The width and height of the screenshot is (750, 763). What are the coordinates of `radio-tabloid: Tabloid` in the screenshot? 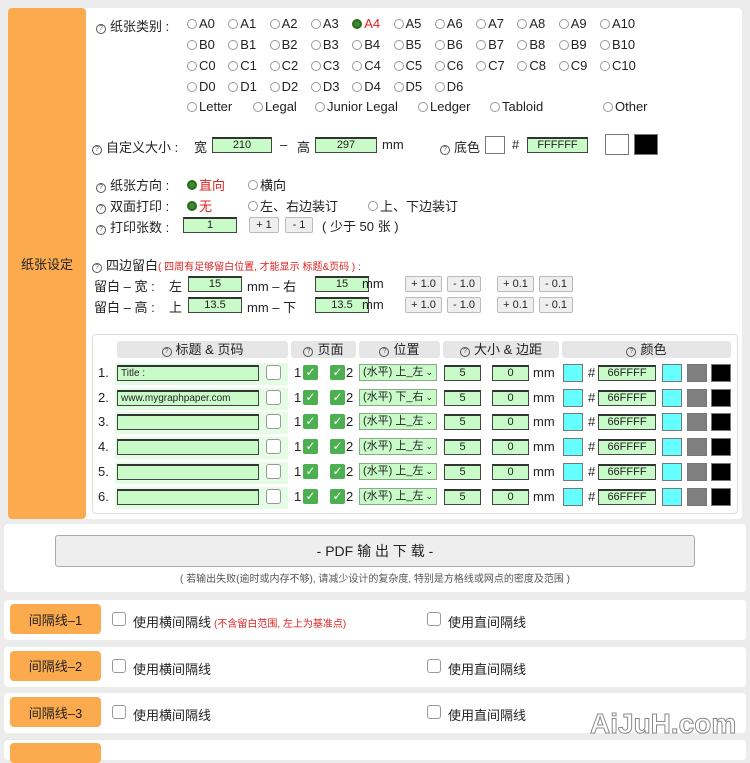 It's located at (516, 106).